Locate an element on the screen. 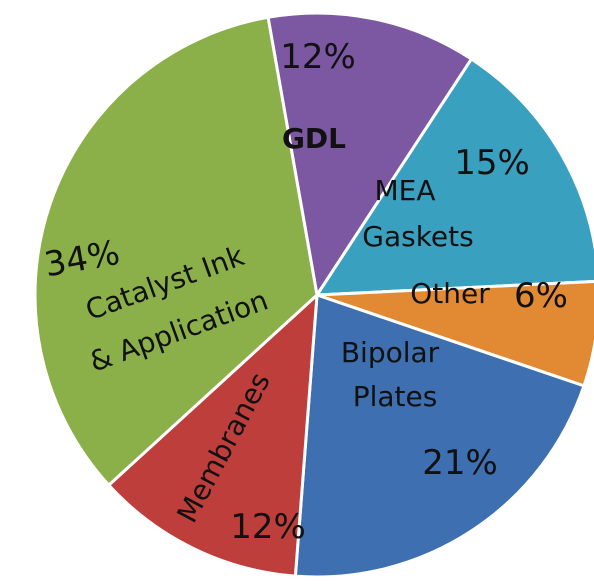 Image resolution: width=594 pixels, height=584 pixels. value-label-mea-gaskets: 15% is located at coordinates (492, 163).